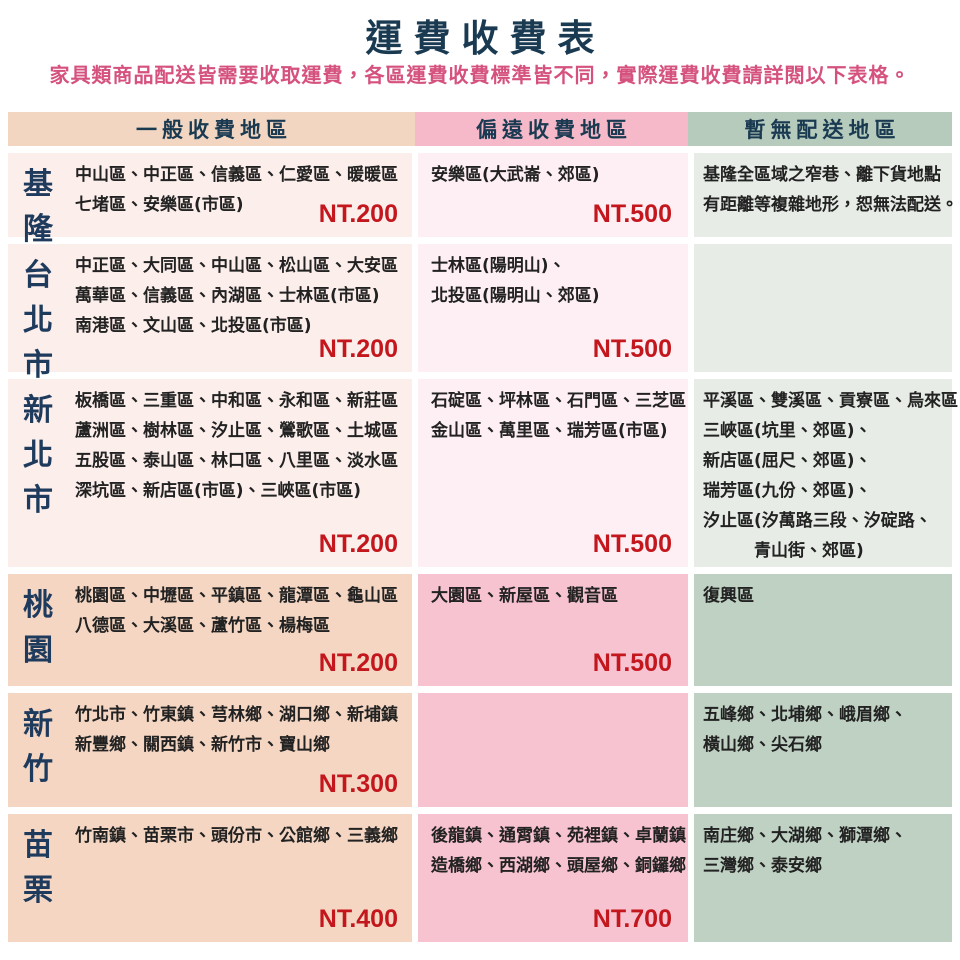 The image size is (960, 960). What do you see at coordinates (553, 750) in the screenshot?
I see `cell-hsinchu-remote` at bounding box center [553, 750].